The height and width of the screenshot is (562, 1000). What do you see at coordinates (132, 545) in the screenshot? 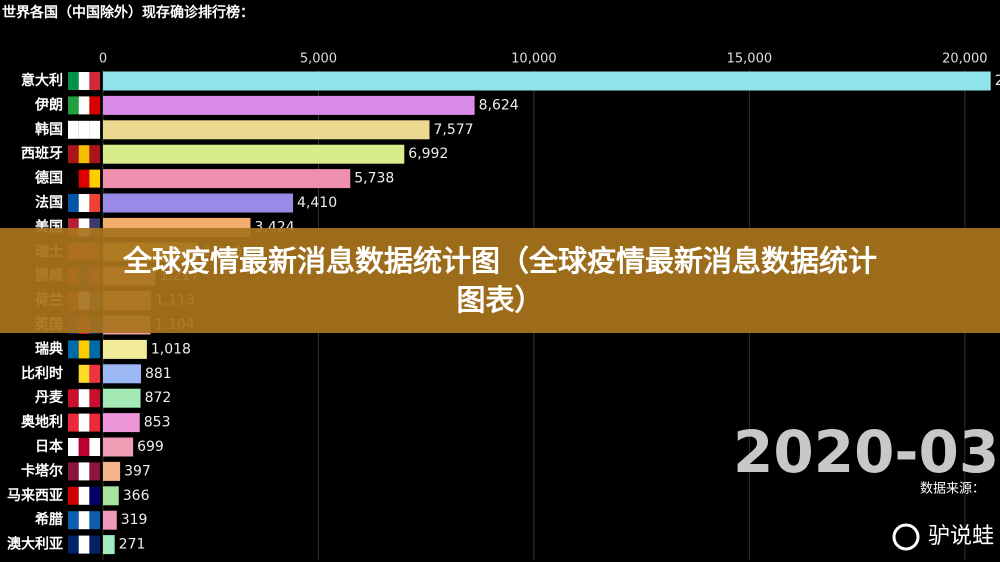
I see `value-label: 271` at bounding box center [132, 545].